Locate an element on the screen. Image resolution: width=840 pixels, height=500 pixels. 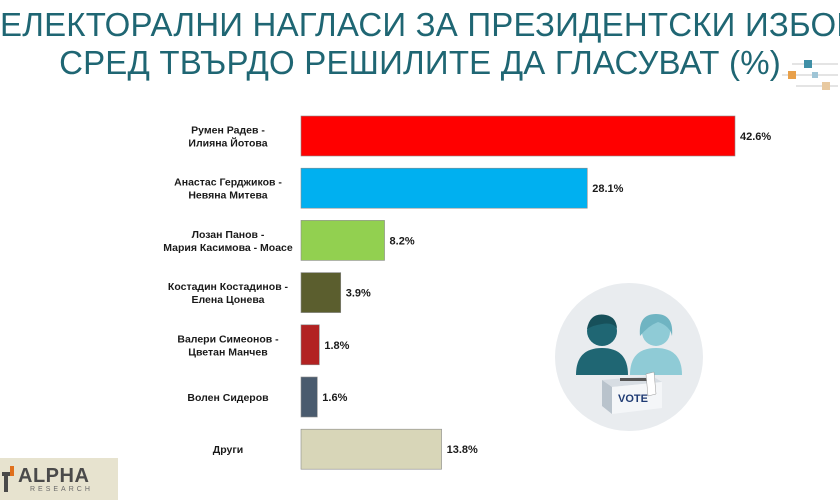
value-label-6: 1.6% is located at coordinates (334, 398).